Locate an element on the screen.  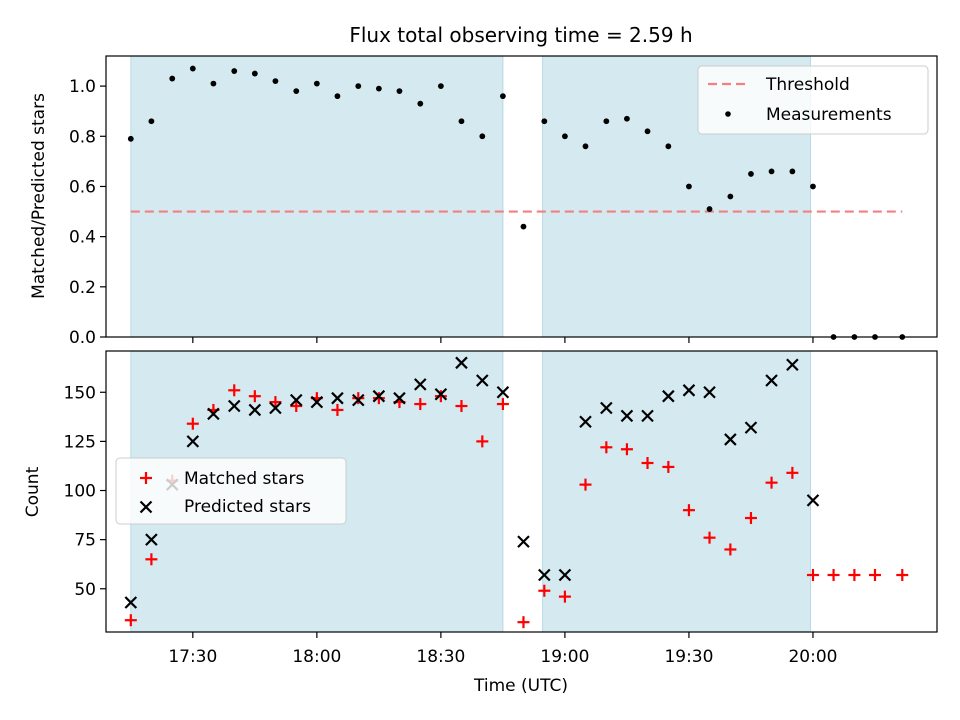
x-tick-label: 19:00 is located at coordinates (564, 657).